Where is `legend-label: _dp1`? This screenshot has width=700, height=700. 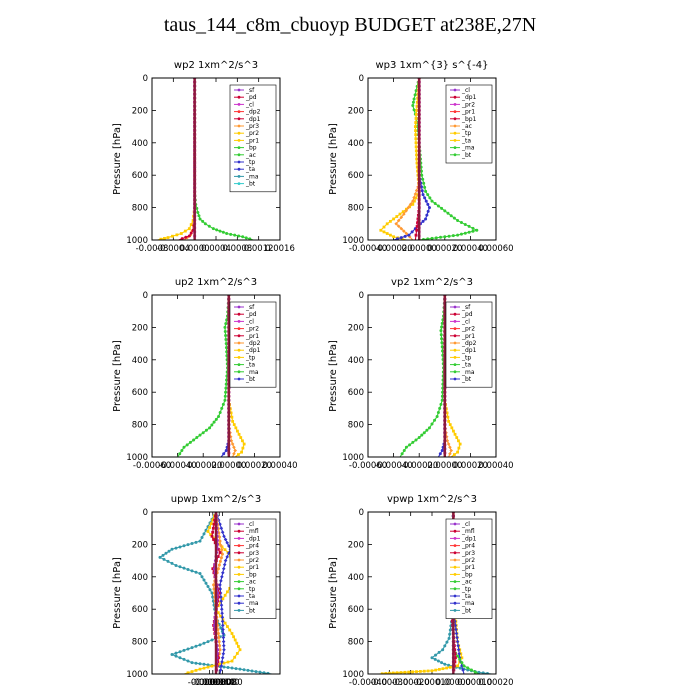
legend-label: _dp1 is located at coordinates (469, 538).